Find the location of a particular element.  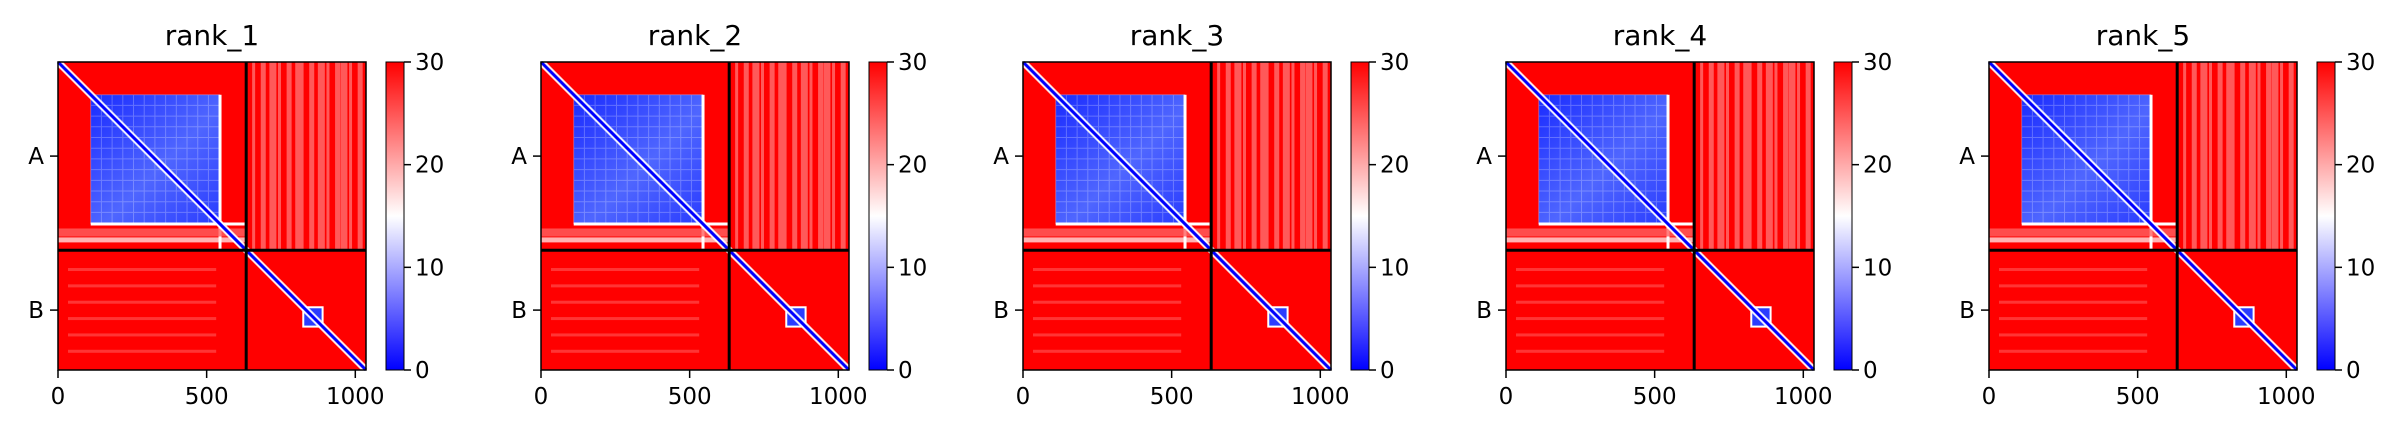

panel-title: rank_4 is located at coordinates (1660, 35).